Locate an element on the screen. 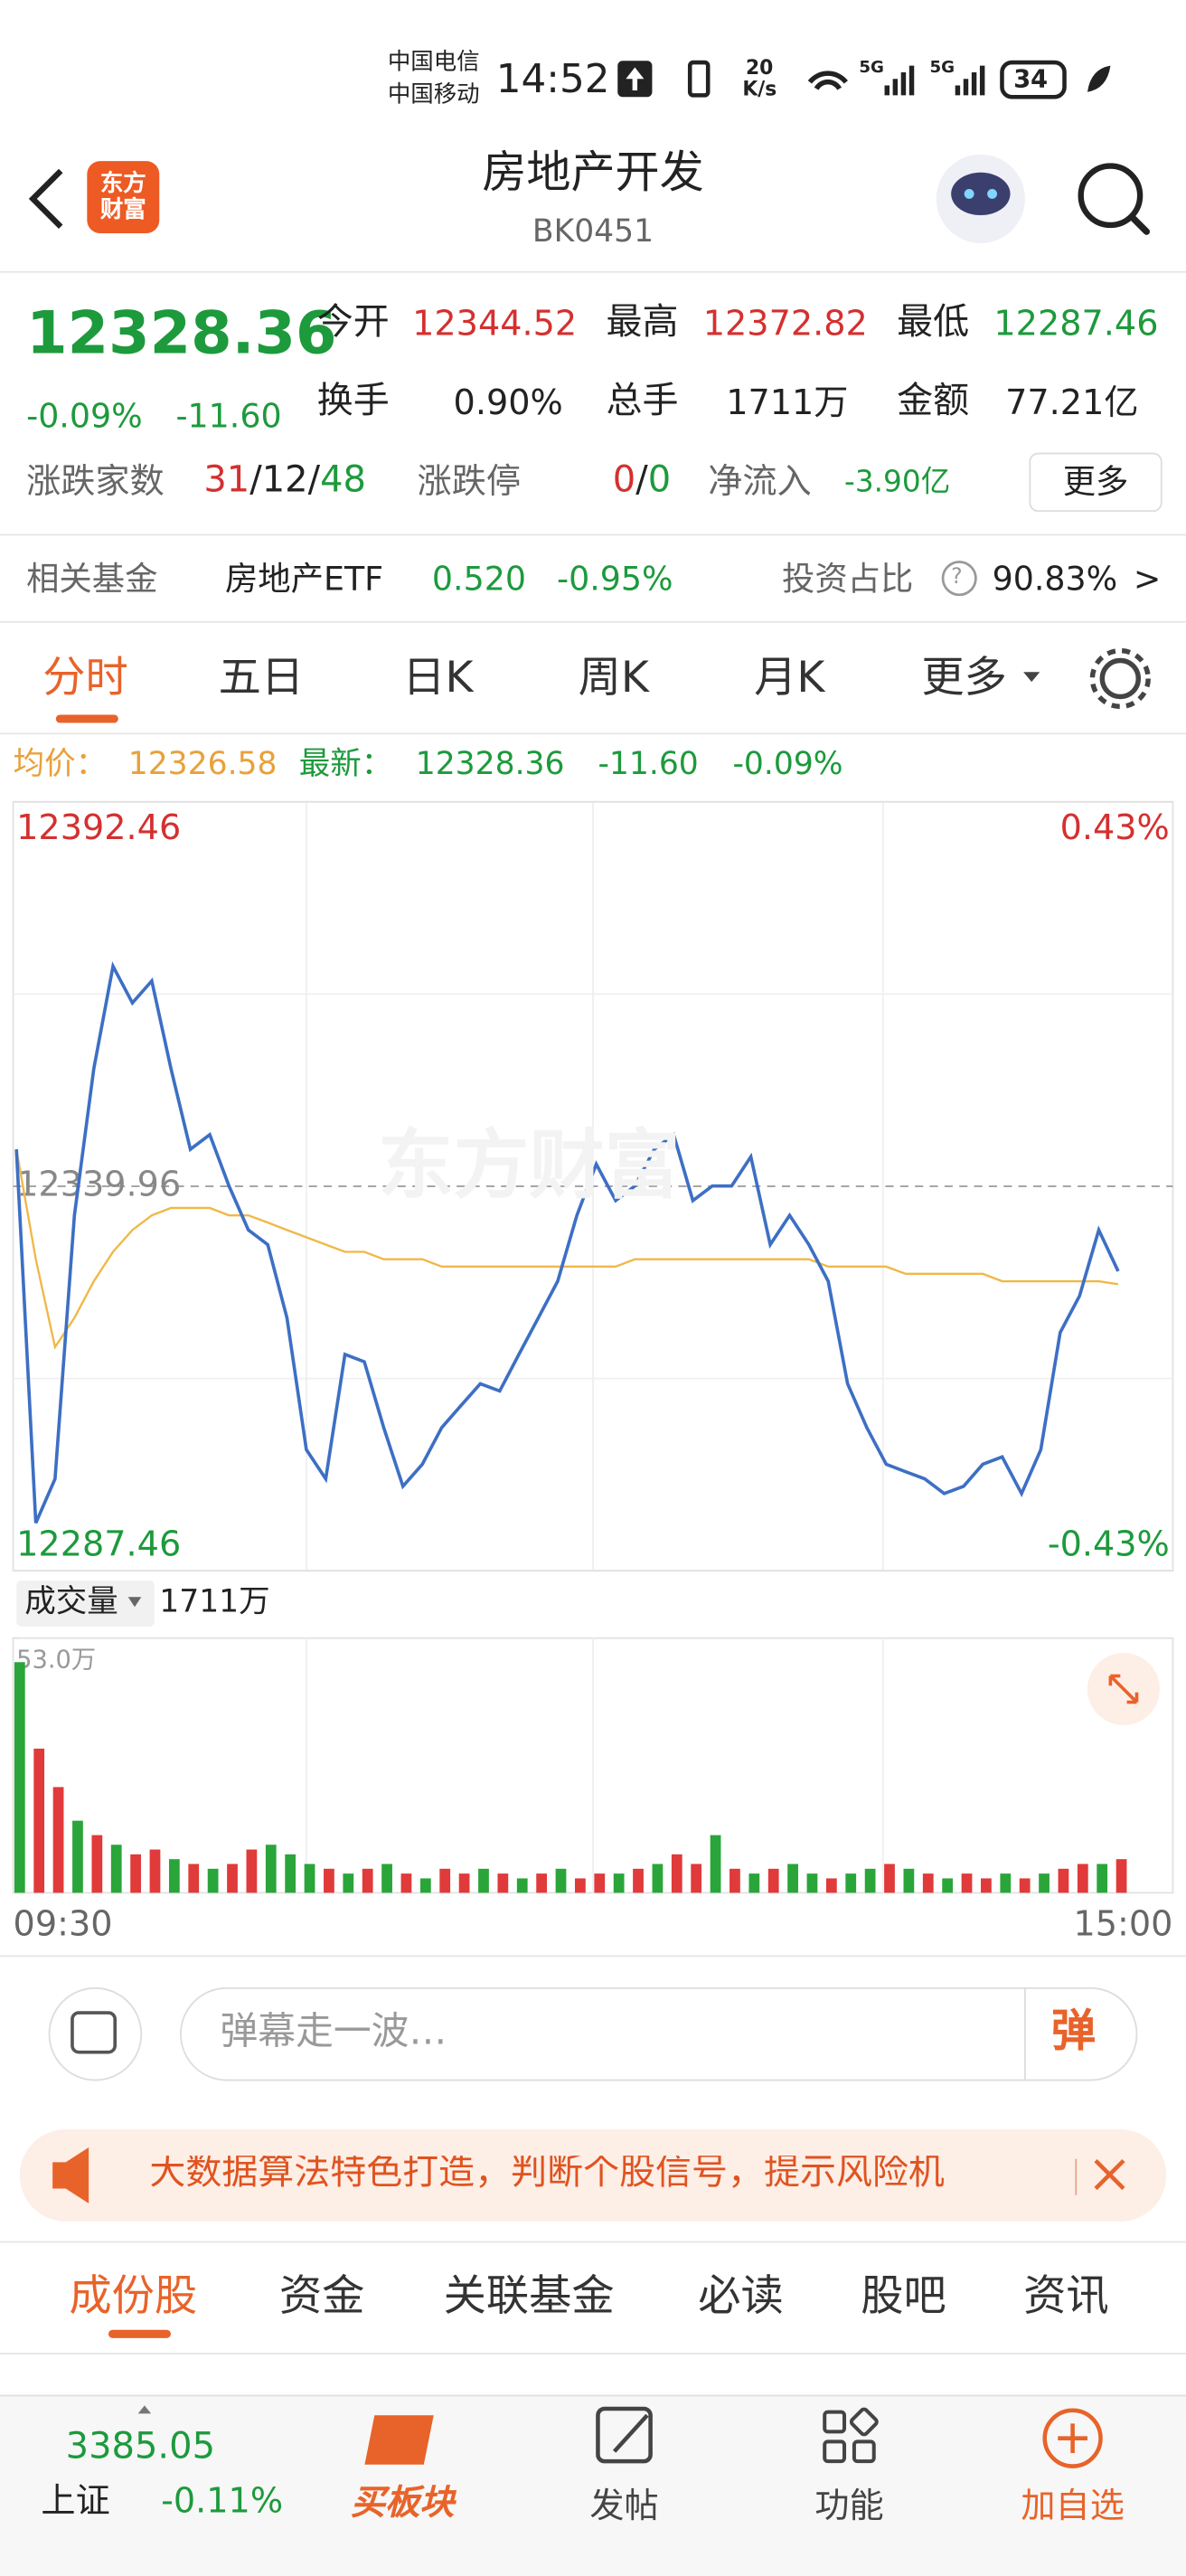 The width and height of the screenshot is (1186, 2576). stat-label: 总手 is located at coordinates (642, 402).